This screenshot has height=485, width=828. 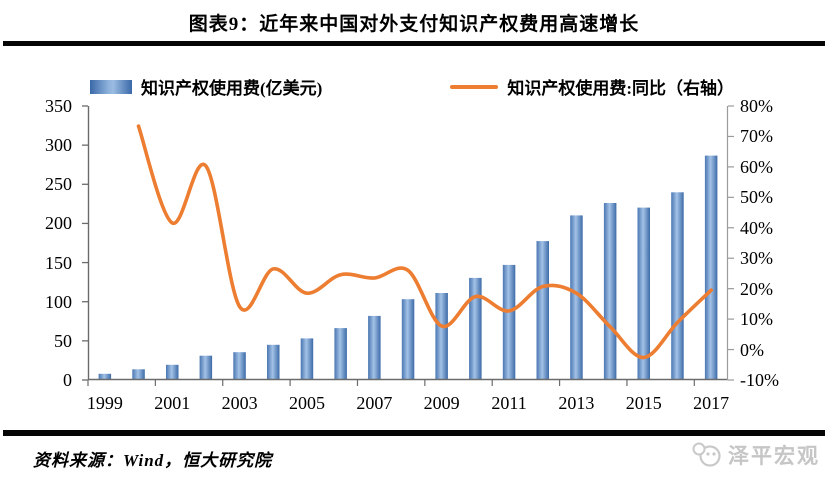 I want to click on left-axis-label-50: 50, so click(x=63, y=340).